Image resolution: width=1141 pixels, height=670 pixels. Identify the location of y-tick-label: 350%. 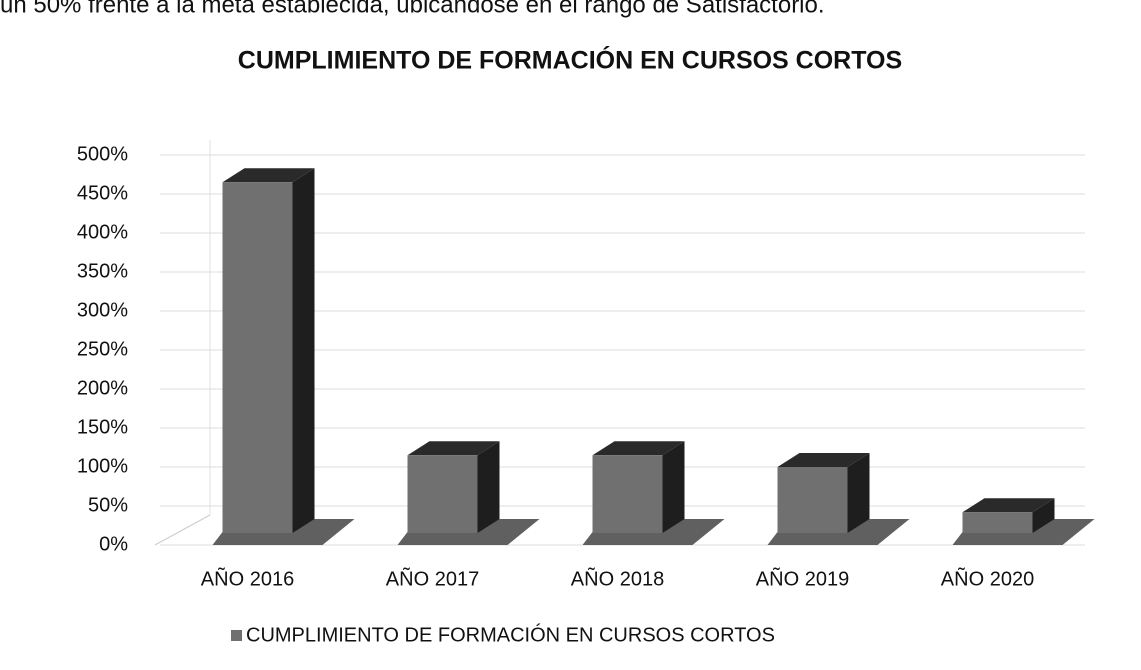
(102, 271).